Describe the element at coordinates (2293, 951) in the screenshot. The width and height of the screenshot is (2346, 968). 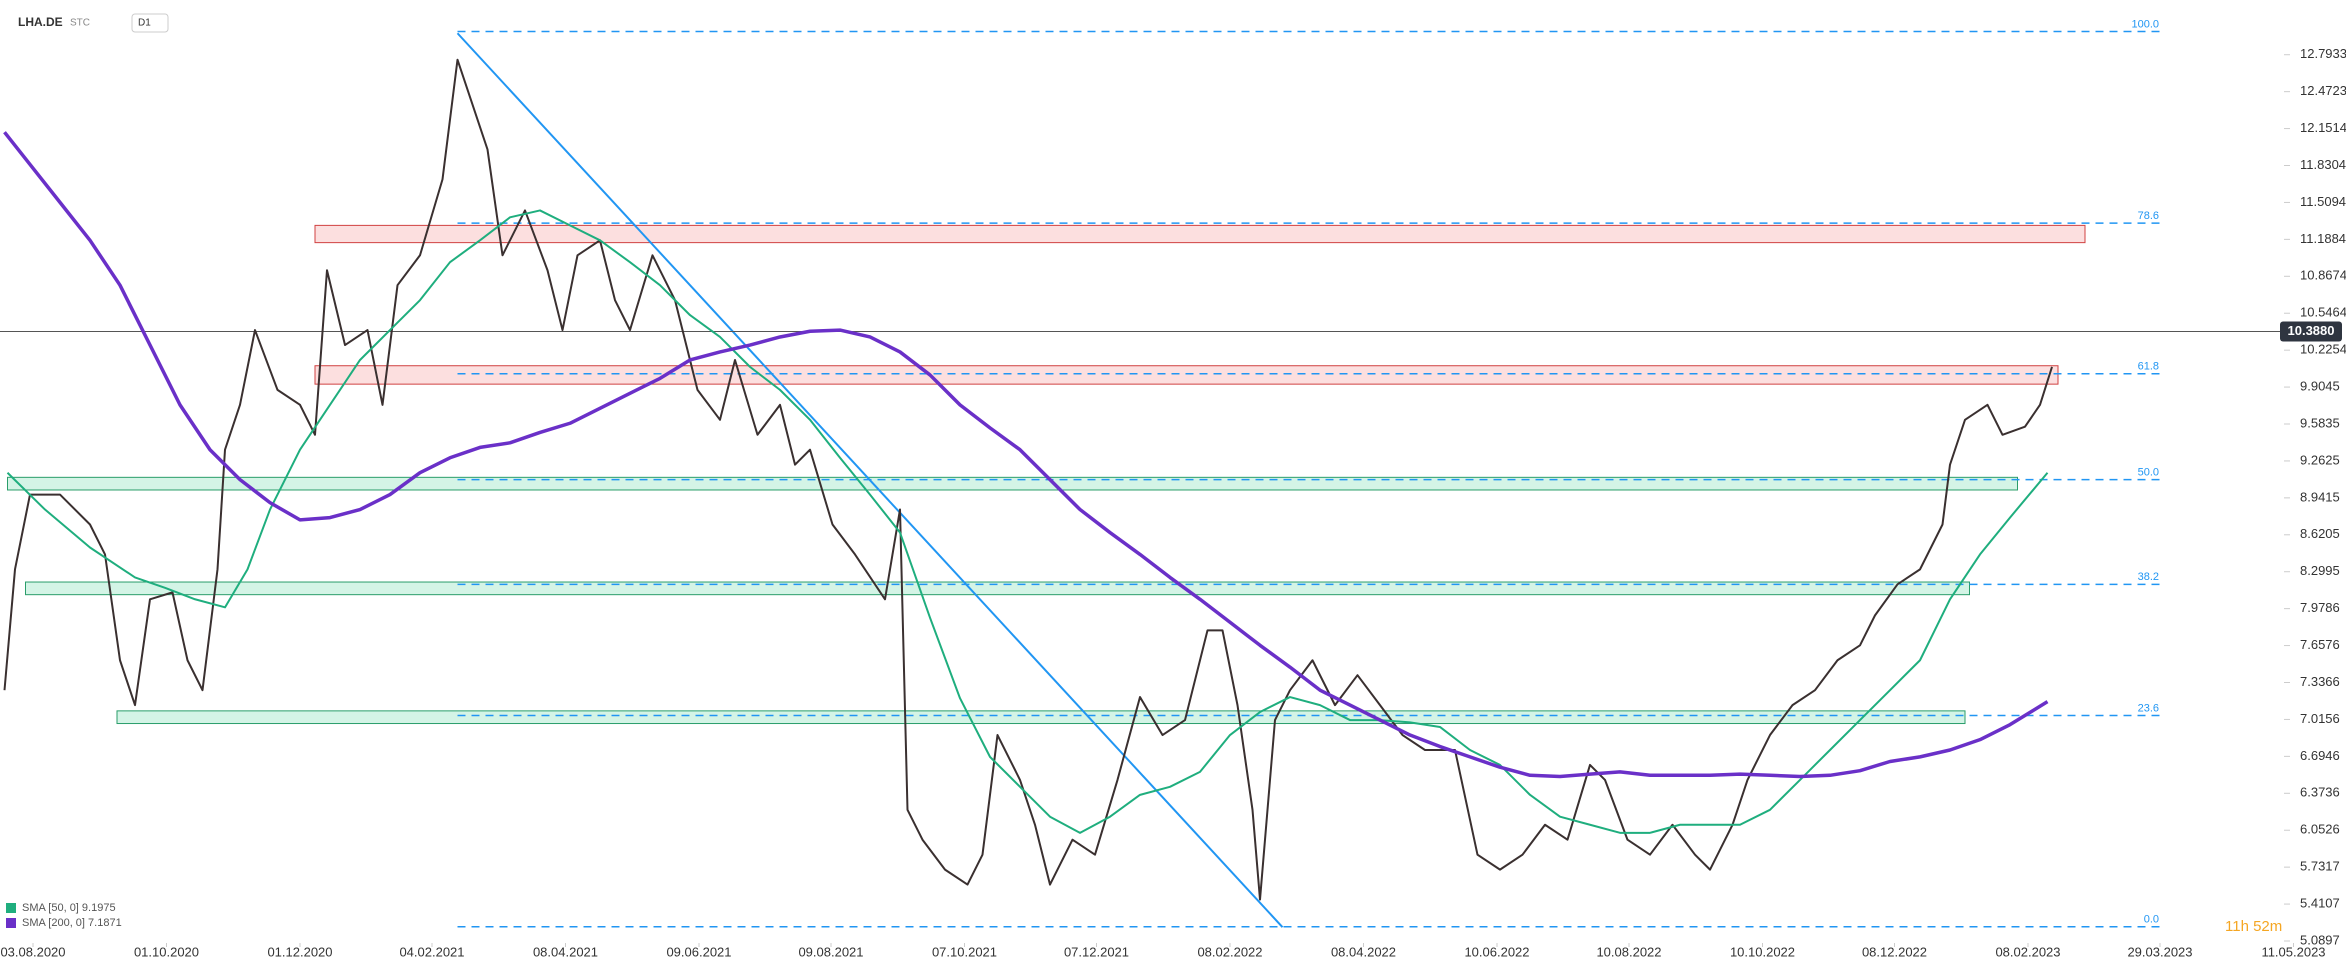
I see `x-tick-label: 11.05.2023` at that location.